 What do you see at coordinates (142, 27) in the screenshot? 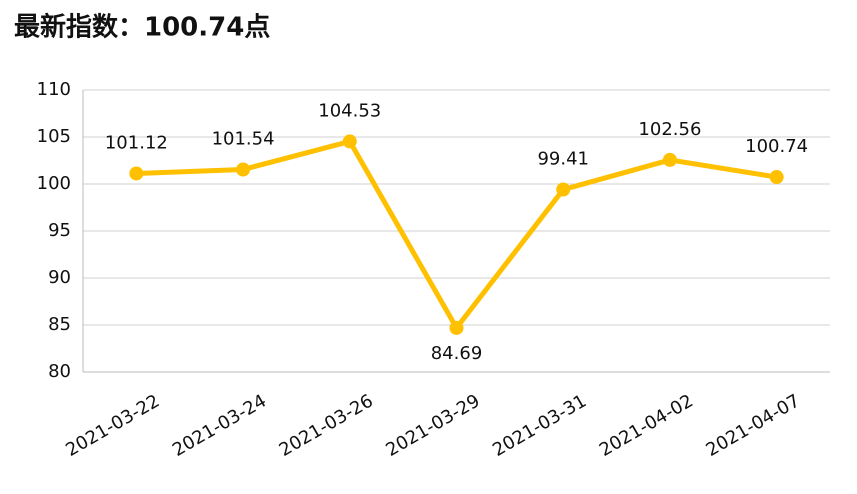
I see `chart-title: 最新指数：100.74点` at bounding box center [142, 27].